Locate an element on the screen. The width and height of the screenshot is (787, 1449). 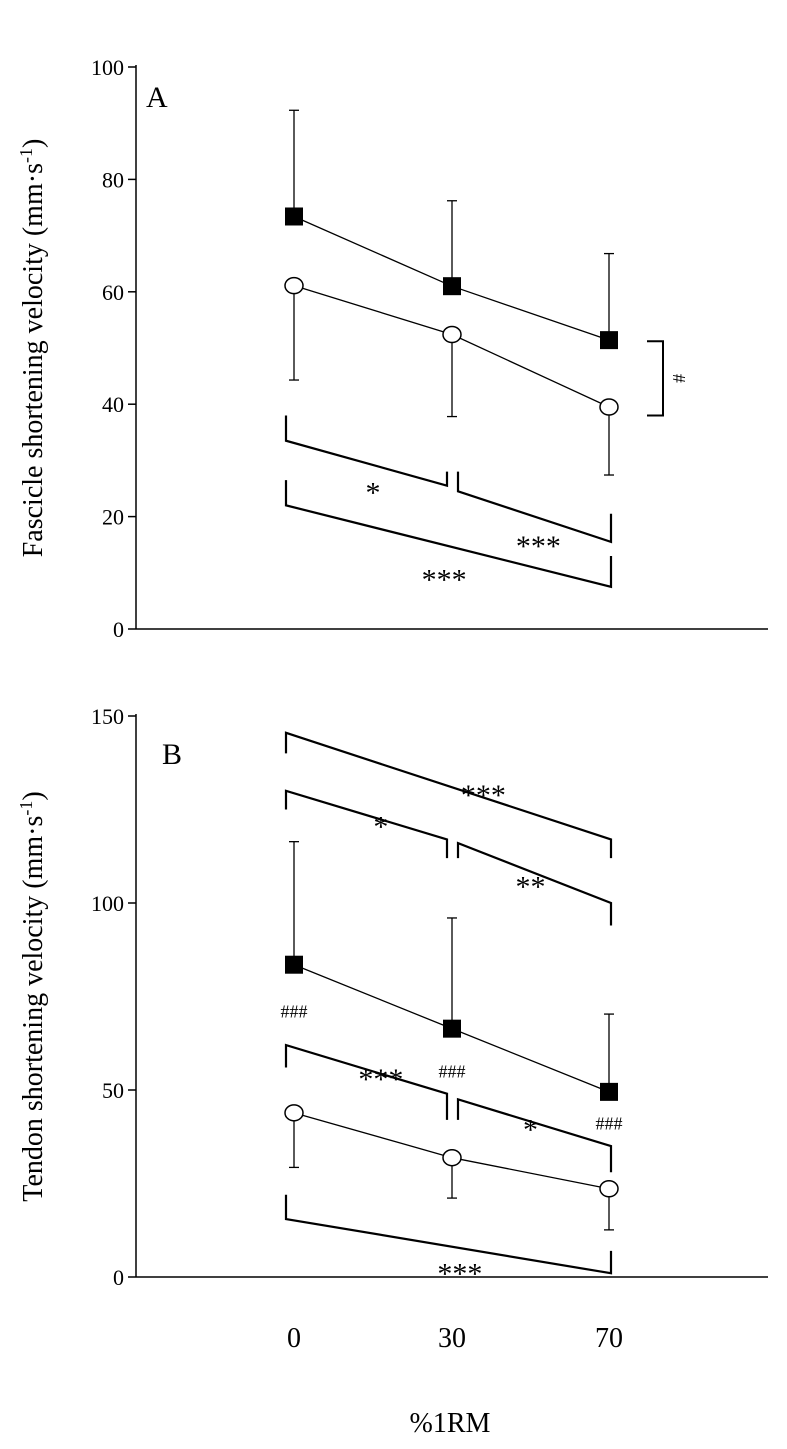
y-tick-label: 20 is located at coordinates (113, 517).